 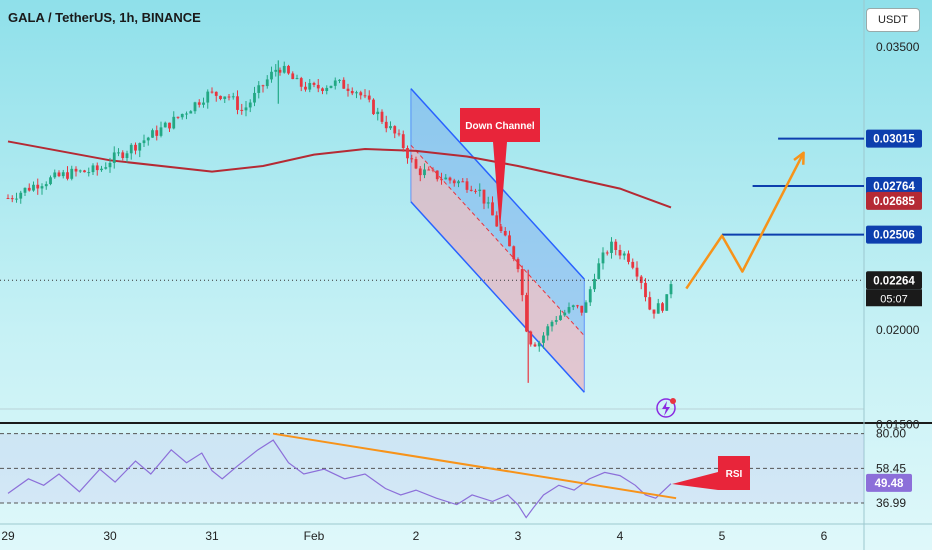 What do you see at coordinates (666, 408) in the screenshot?
I see `alert-lightning-ring` at bounding box center [666, 408].